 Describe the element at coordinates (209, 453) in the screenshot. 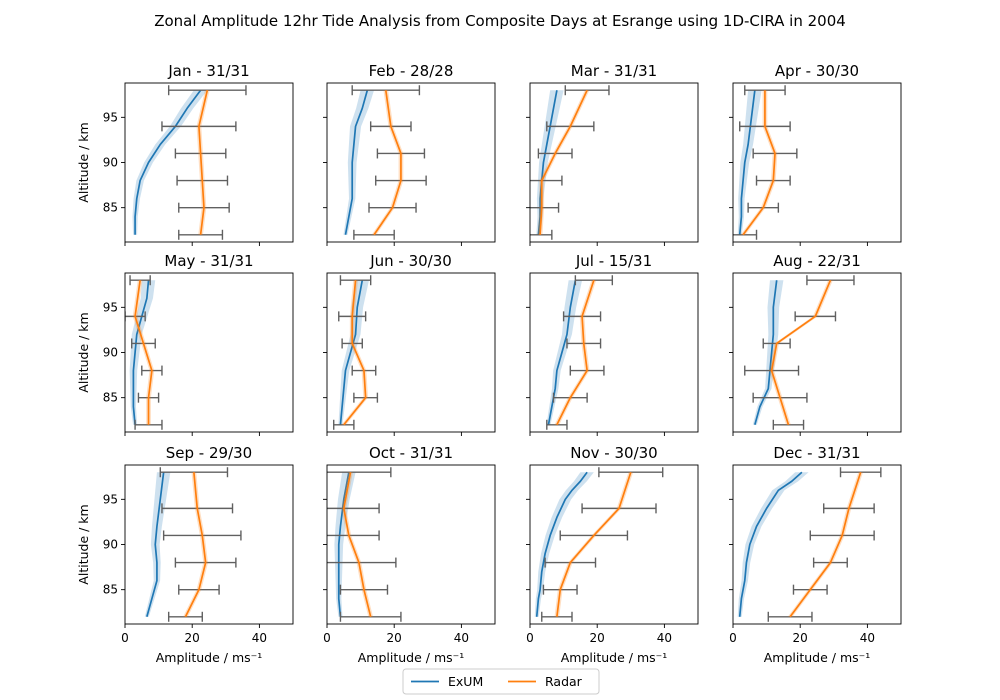

I see `subplot-title: Sep - 29/30` at that location.